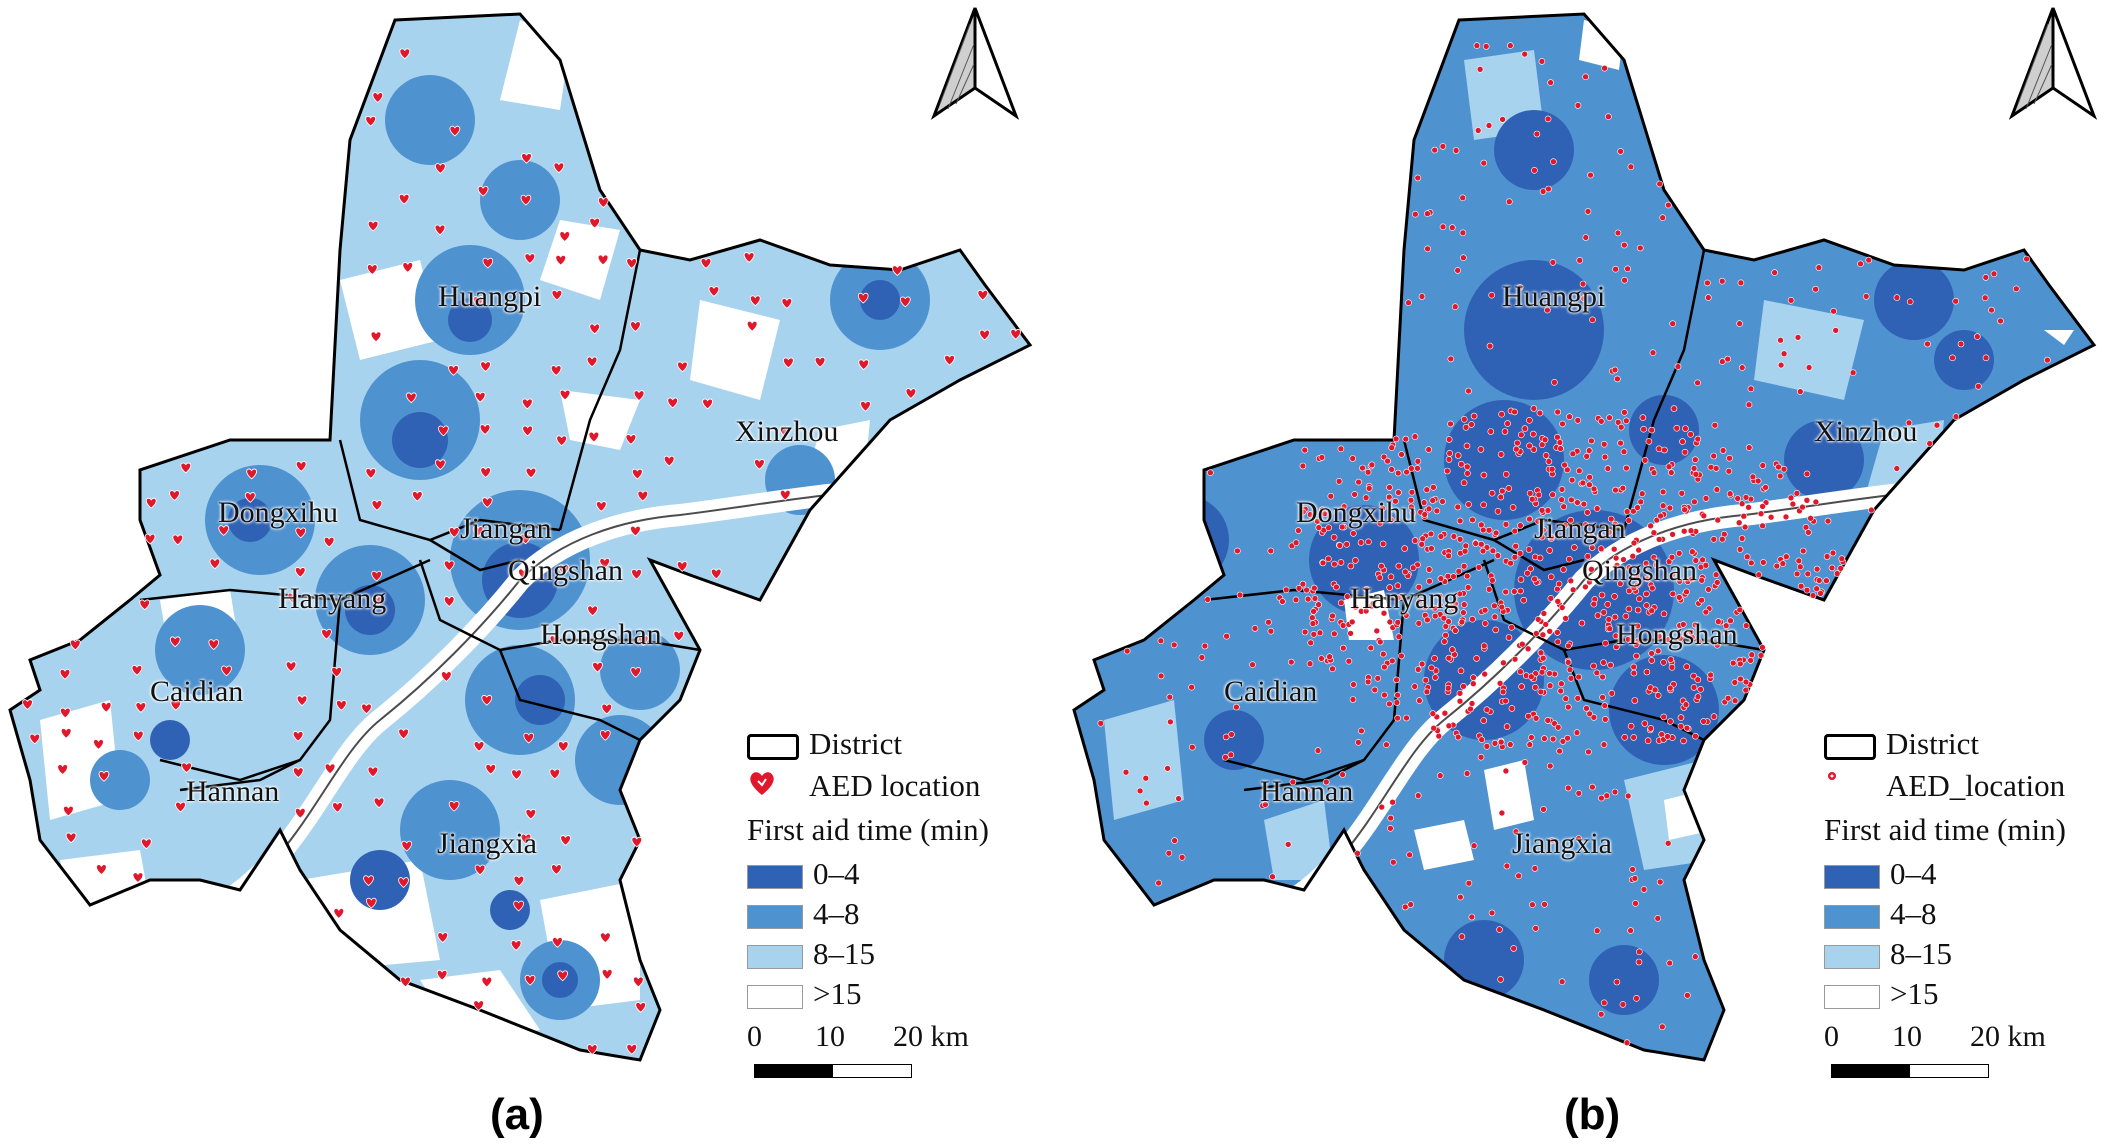  I want to click on legend-district-label: District, so click(855, 743).